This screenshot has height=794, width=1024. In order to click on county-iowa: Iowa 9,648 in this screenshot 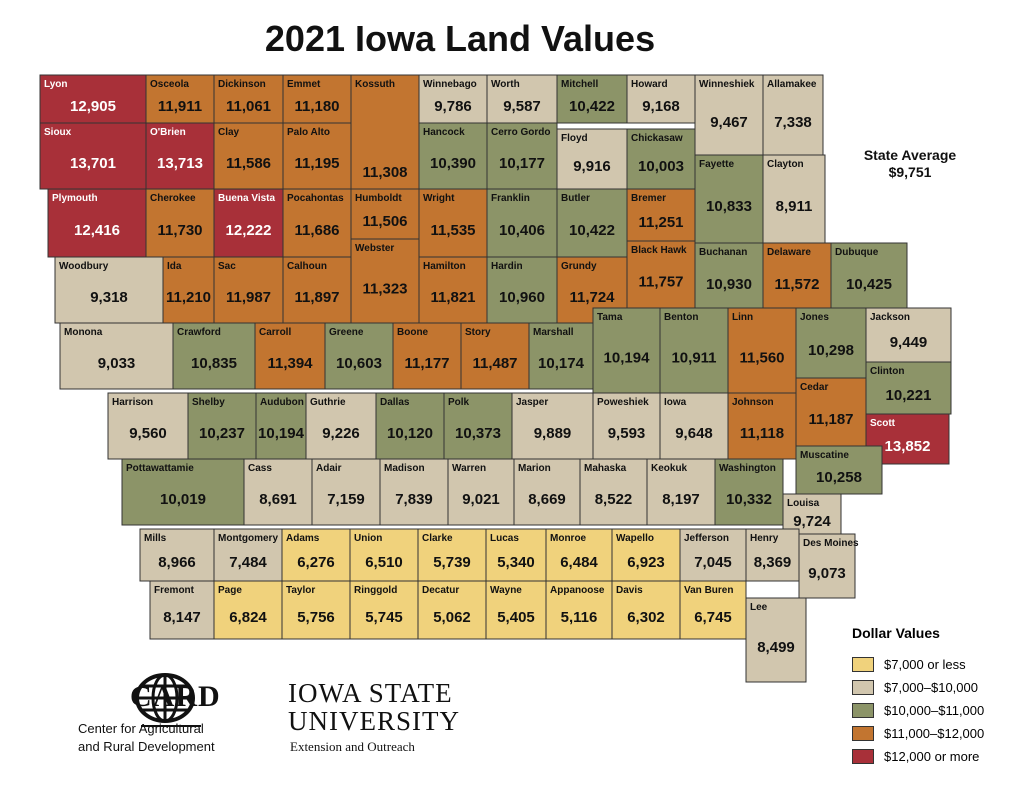, I will do `click(694, 426)`.